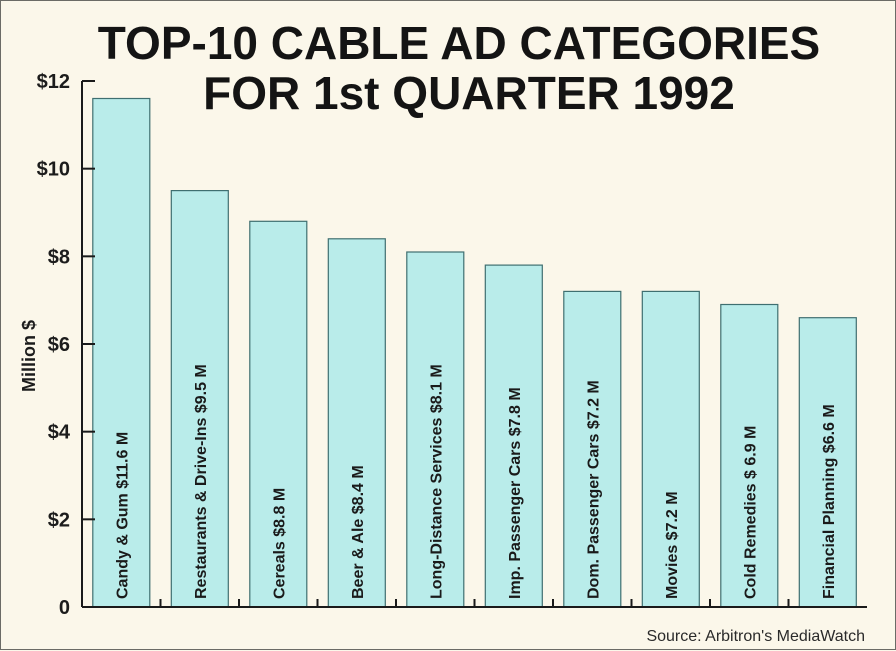 Image resolution: width=896 pixels, height=651 pixels. I want to click on chart-title-line-1: TOP-10 CABLE AD CATEGORIES, so click(459, 43).